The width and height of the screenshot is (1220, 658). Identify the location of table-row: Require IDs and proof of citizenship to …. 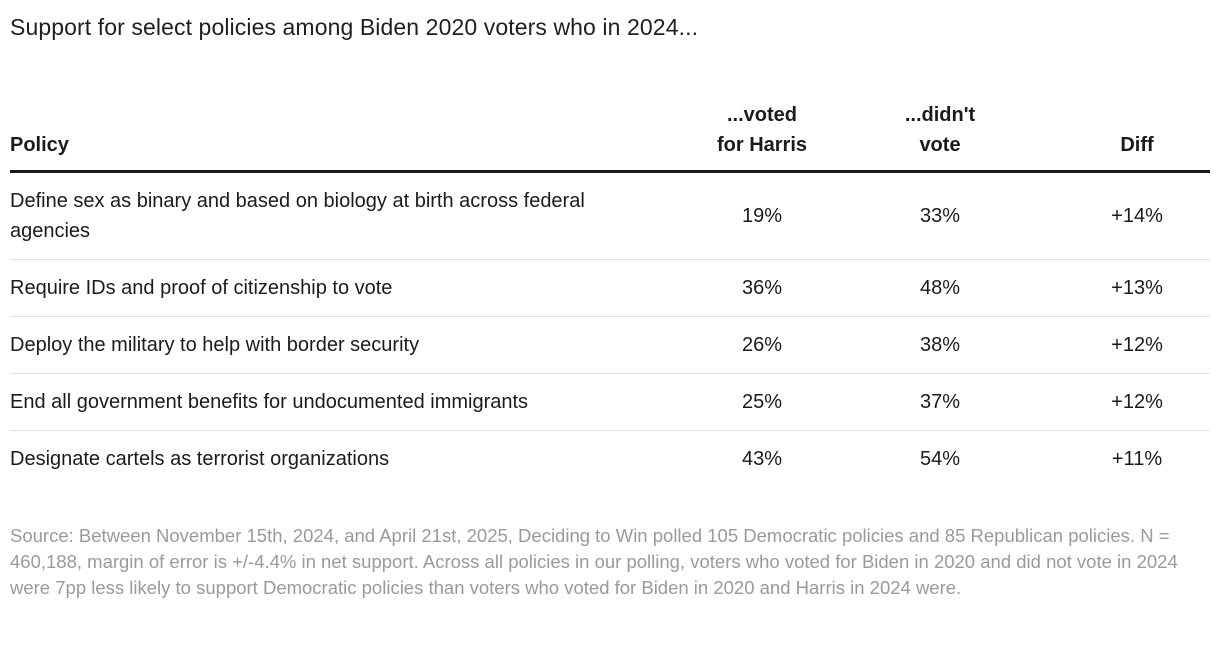
(610, 288).